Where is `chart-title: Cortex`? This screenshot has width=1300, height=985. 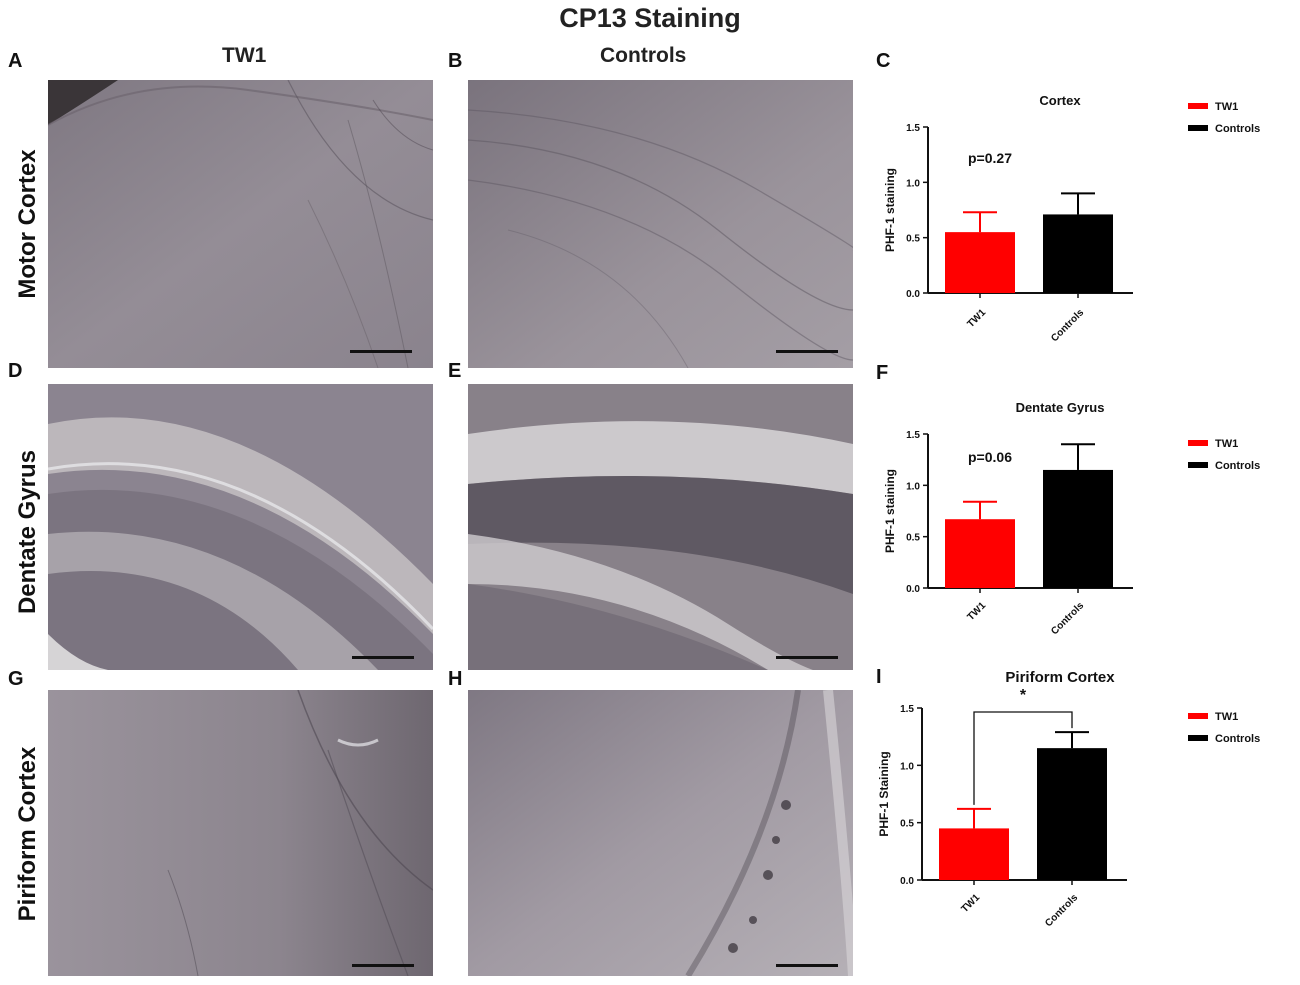 chart-title: Cortex is located at coordinates (1060, 100).